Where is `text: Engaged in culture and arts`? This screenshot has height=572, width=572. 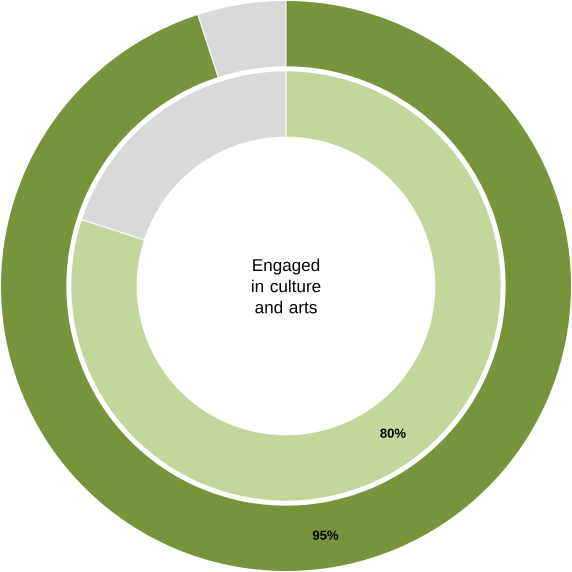 text: Engaged in culture and arts is located at coordinates (286, 286).